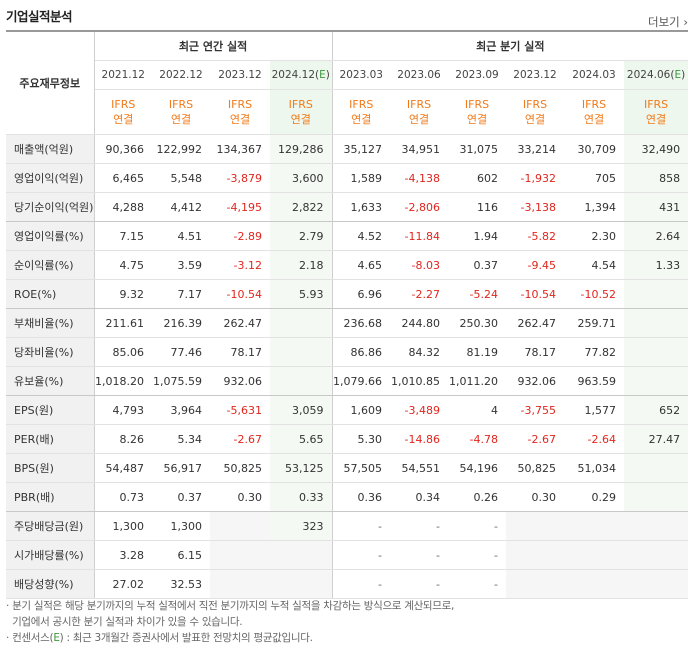 This screenshot has width=694, height=648. What do you see at coordinates (123, 352) in the screenshot?
I see `table-cell: 85.06` at bounding box center [123, 352].